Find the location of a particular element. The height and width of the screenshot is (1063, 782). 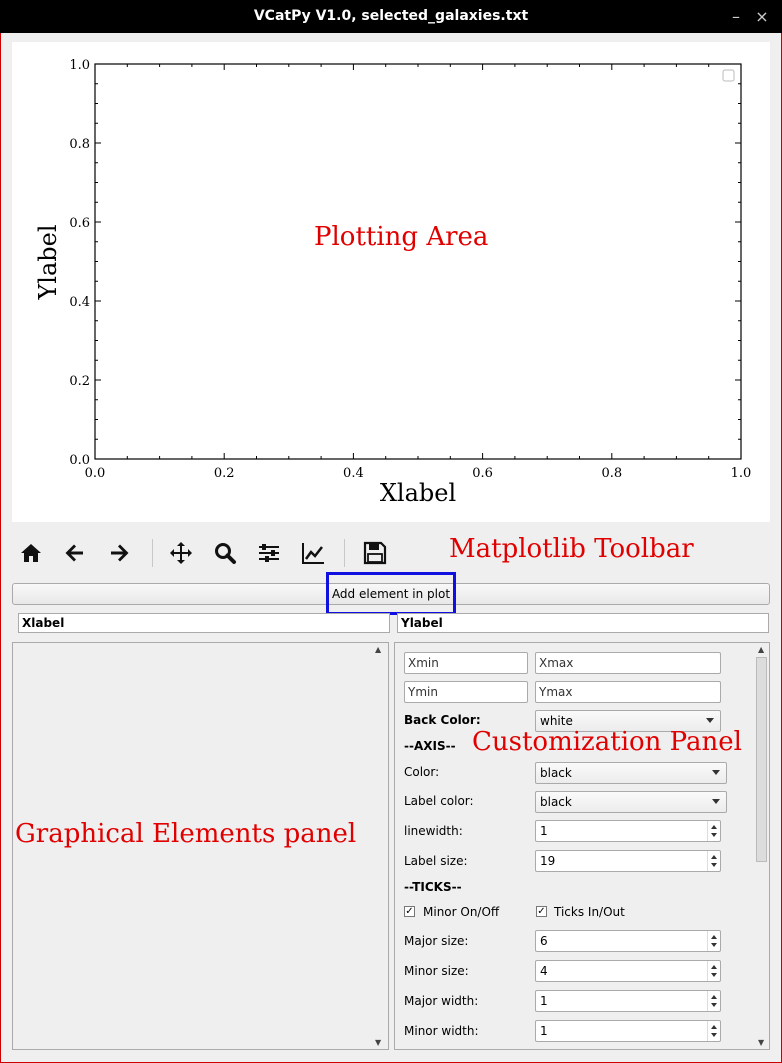

label-size-label: Label size: is located at coordinates (436, 861).